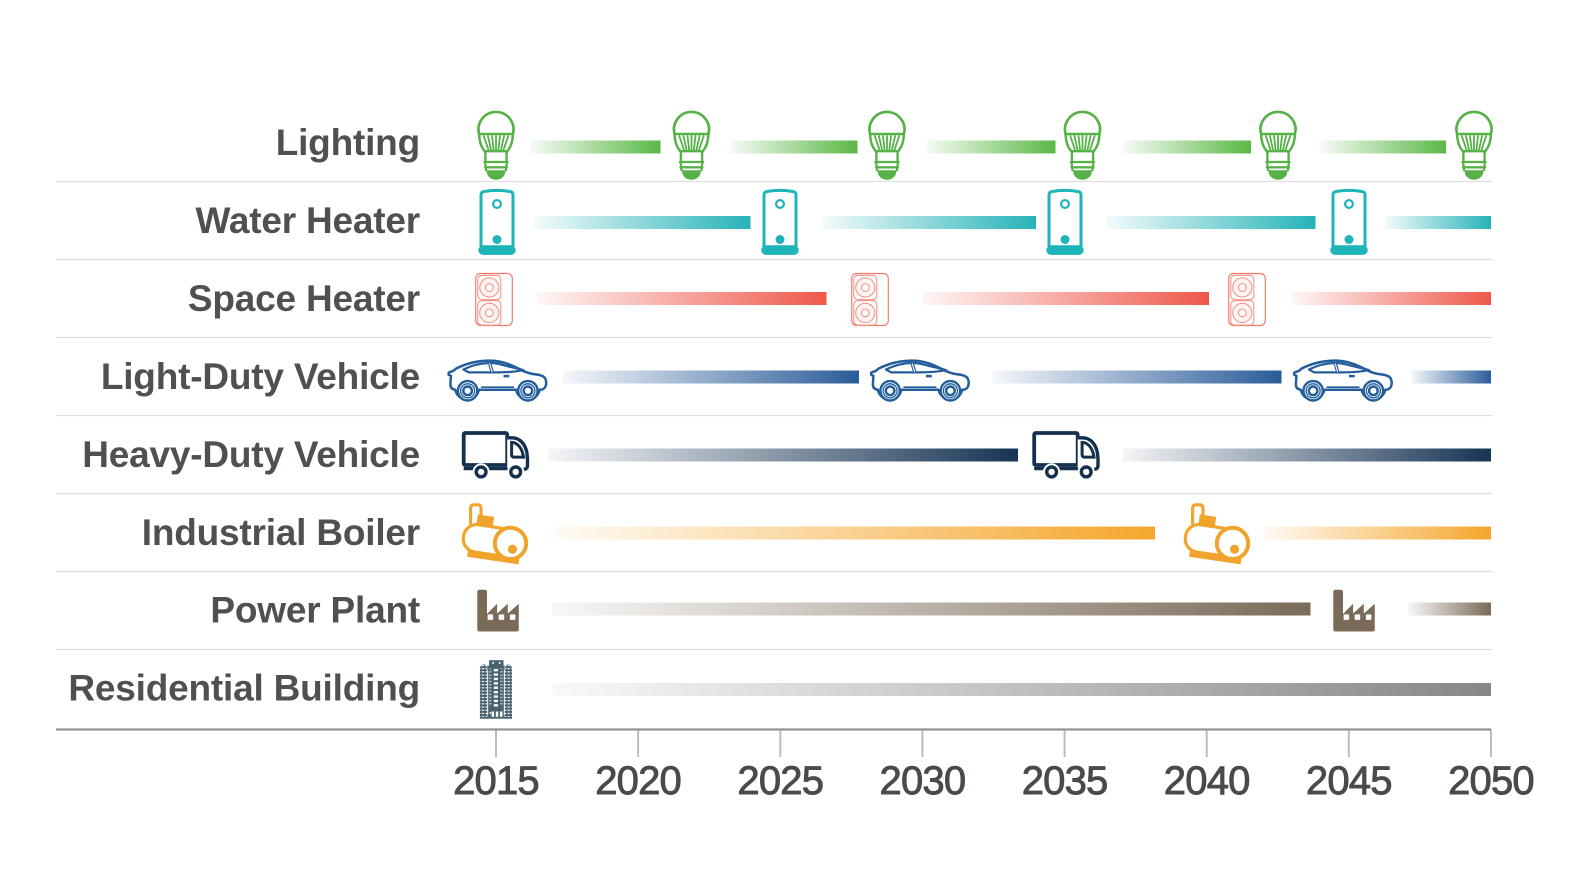 The height and width of the screenshot is (870, 1584). Describe the element at coordinates (260, 376) in the screenshot. I see `svg-text: Light-Duty Vehicle` at that location.